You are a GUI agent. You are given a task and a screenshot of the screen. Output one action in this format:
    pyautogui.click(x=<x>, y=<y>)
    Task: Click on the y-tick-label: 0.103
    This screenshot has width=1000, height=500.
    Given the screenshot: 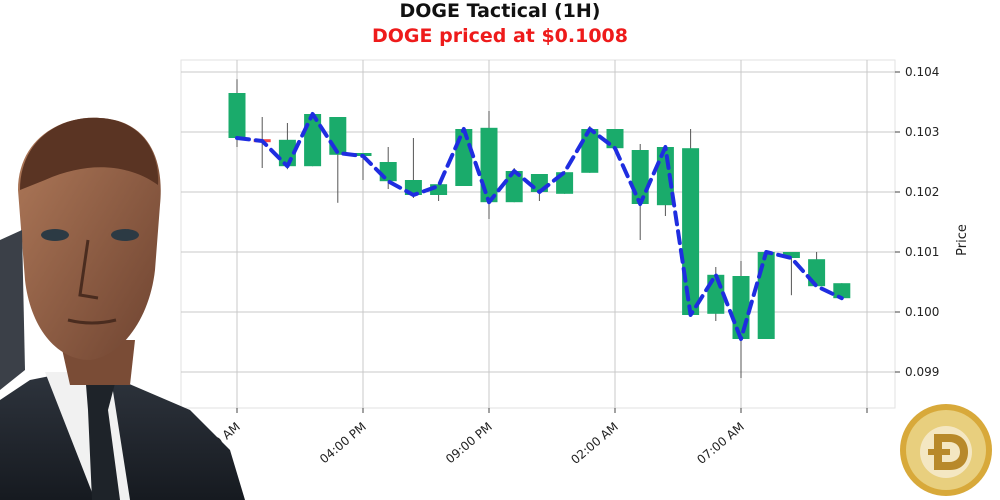 What is the action you would take?
    pyautogui.click(x=922, y=132)
    